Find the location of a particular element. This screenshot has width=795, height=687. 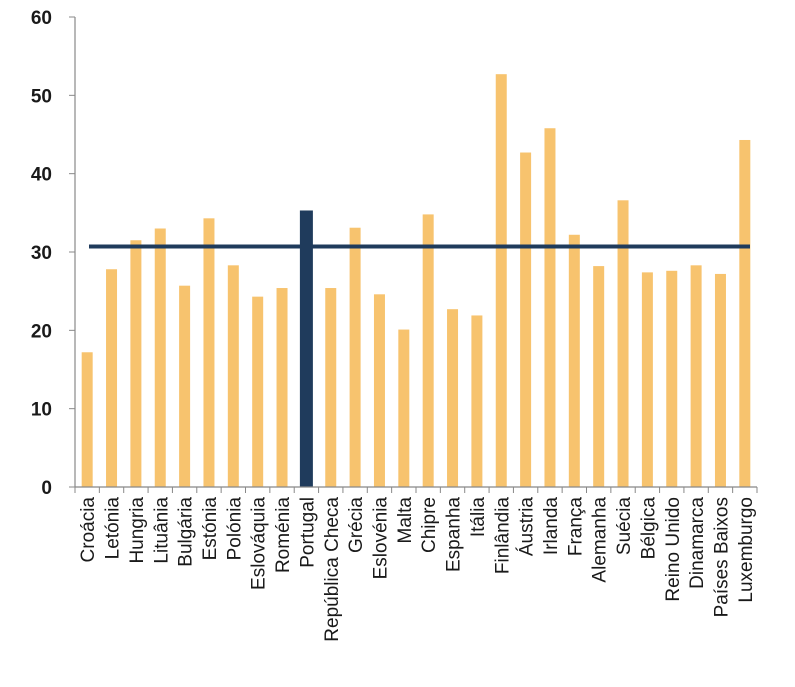

y-tick-label: 10 is located at coordinates (41, 410).